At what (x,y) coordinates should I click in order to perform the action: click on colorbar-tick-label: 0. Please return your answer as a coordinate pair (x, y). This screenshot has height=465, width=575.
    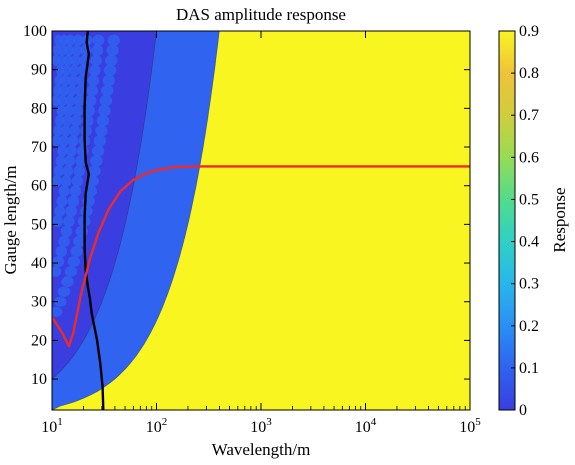
    Looking at the image, I should click on (523, 410).